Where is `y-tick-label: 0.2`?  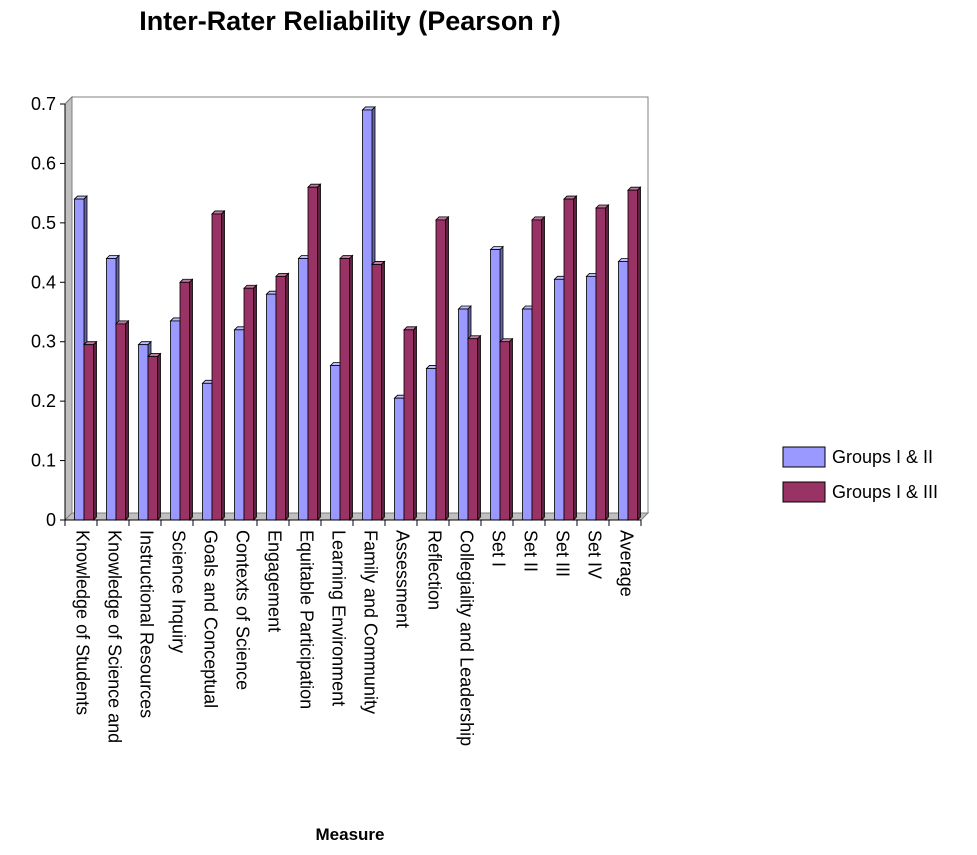 y-tick-label: 0.2 is located at coordinates (43, 401).